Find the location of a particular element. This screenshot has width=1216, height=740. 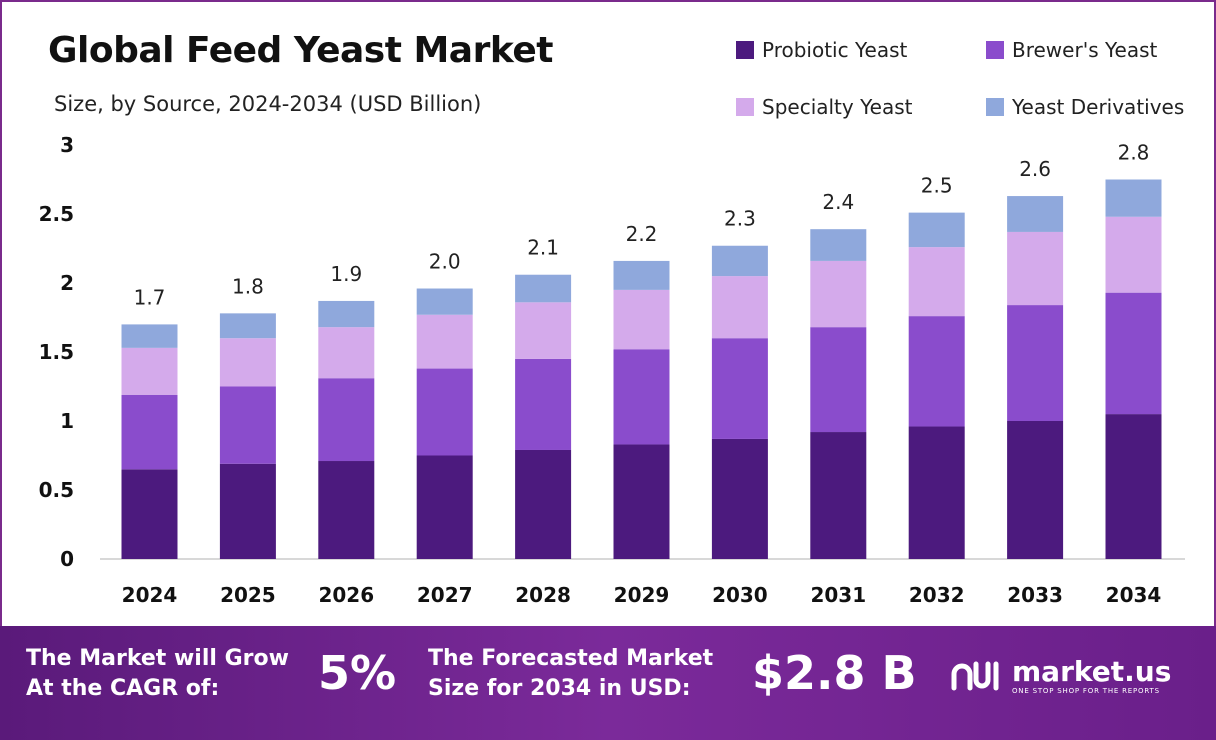

bar-segment-probiotic-yeast-2032 is located at coordinates (936, 492).